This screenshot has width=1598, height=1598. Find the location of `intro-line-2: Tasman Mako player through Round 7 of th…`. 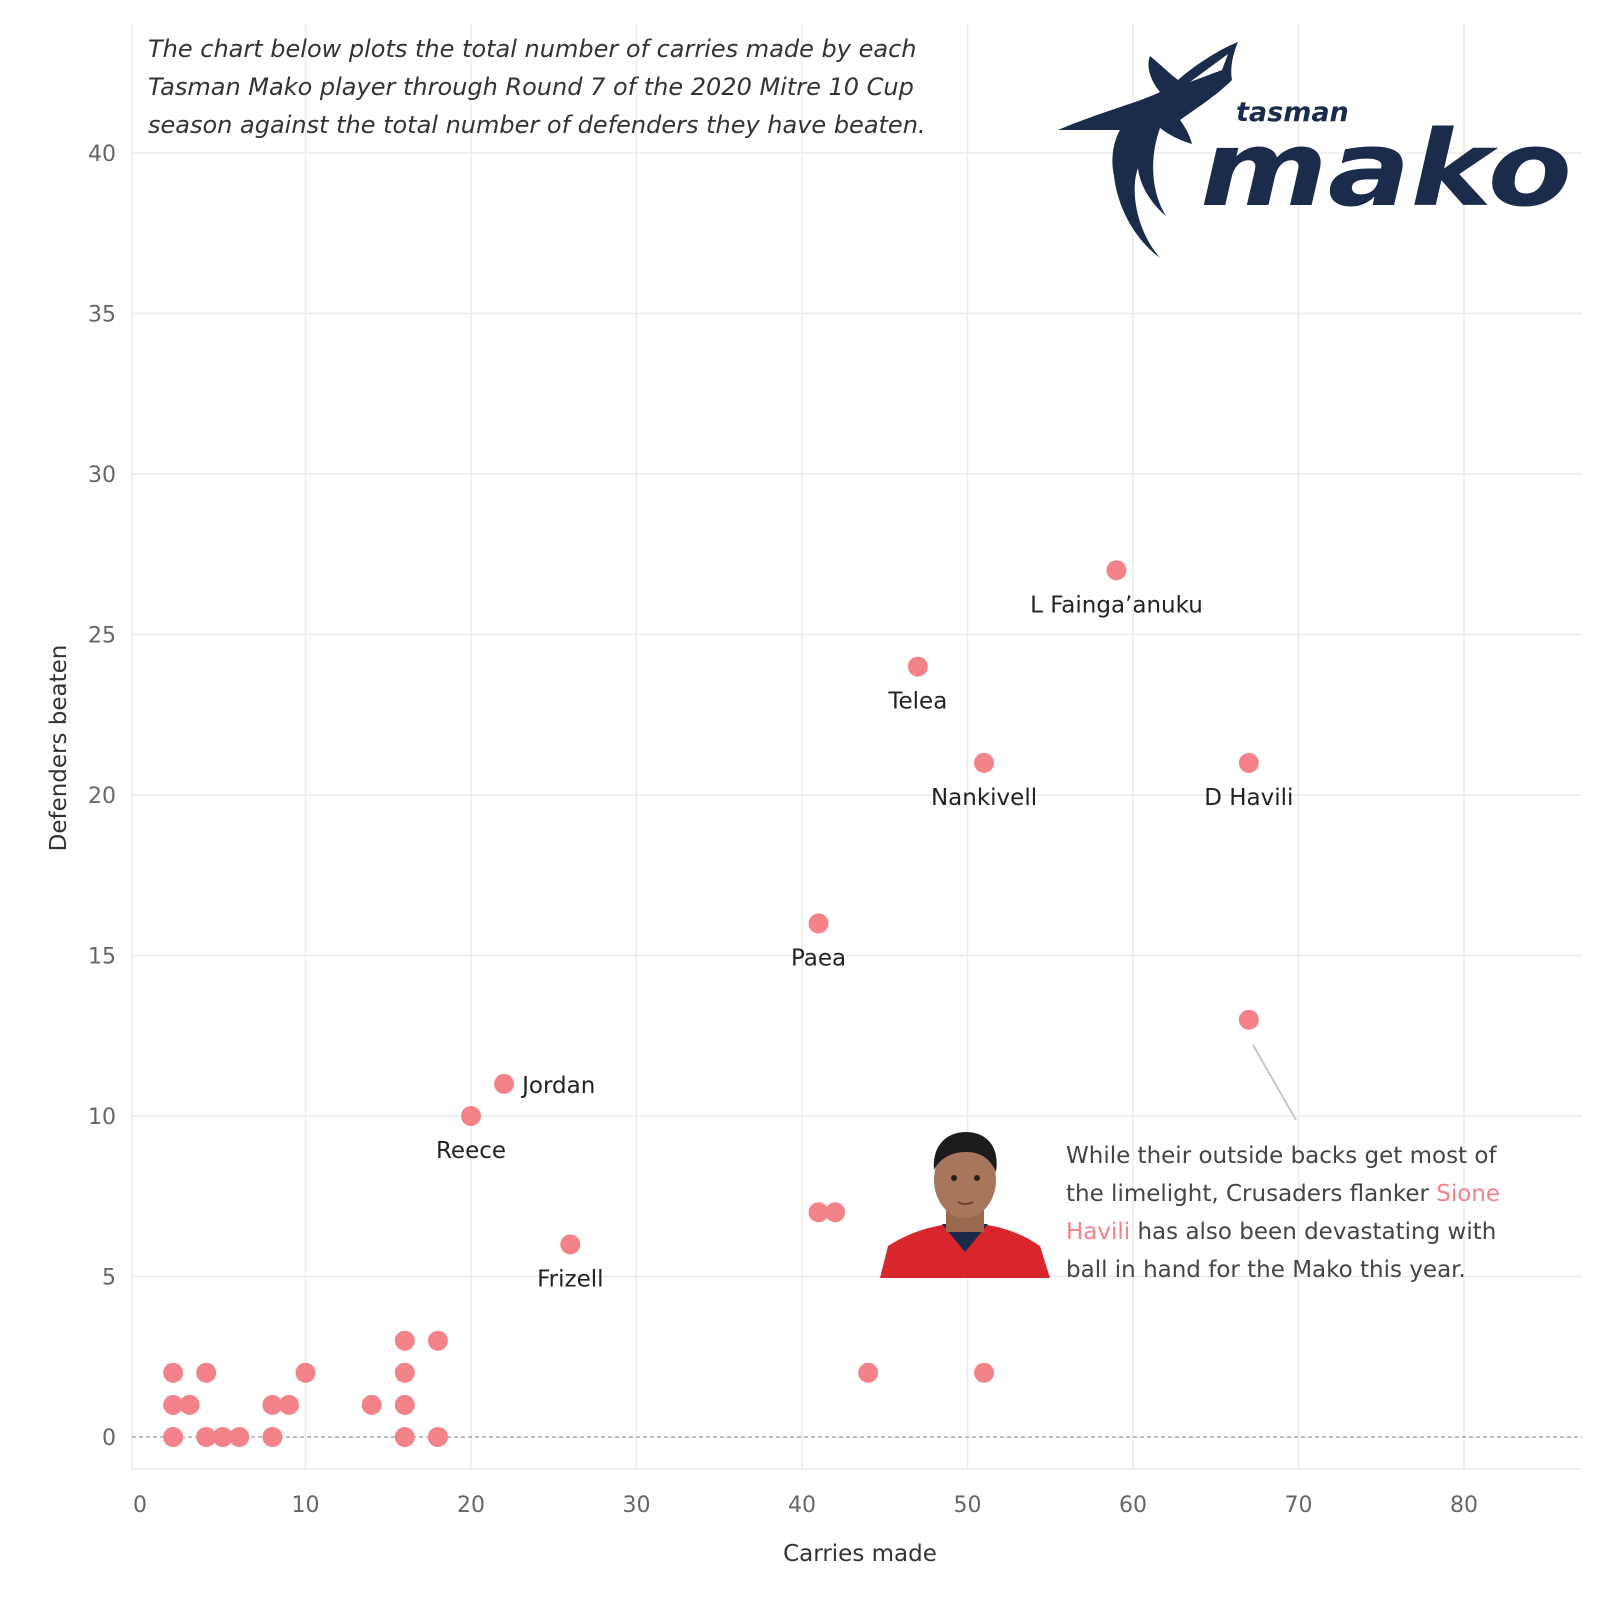

intro-line-2: Tasman Mako player through Round 7 of th… is located at coordinates (531, 87).